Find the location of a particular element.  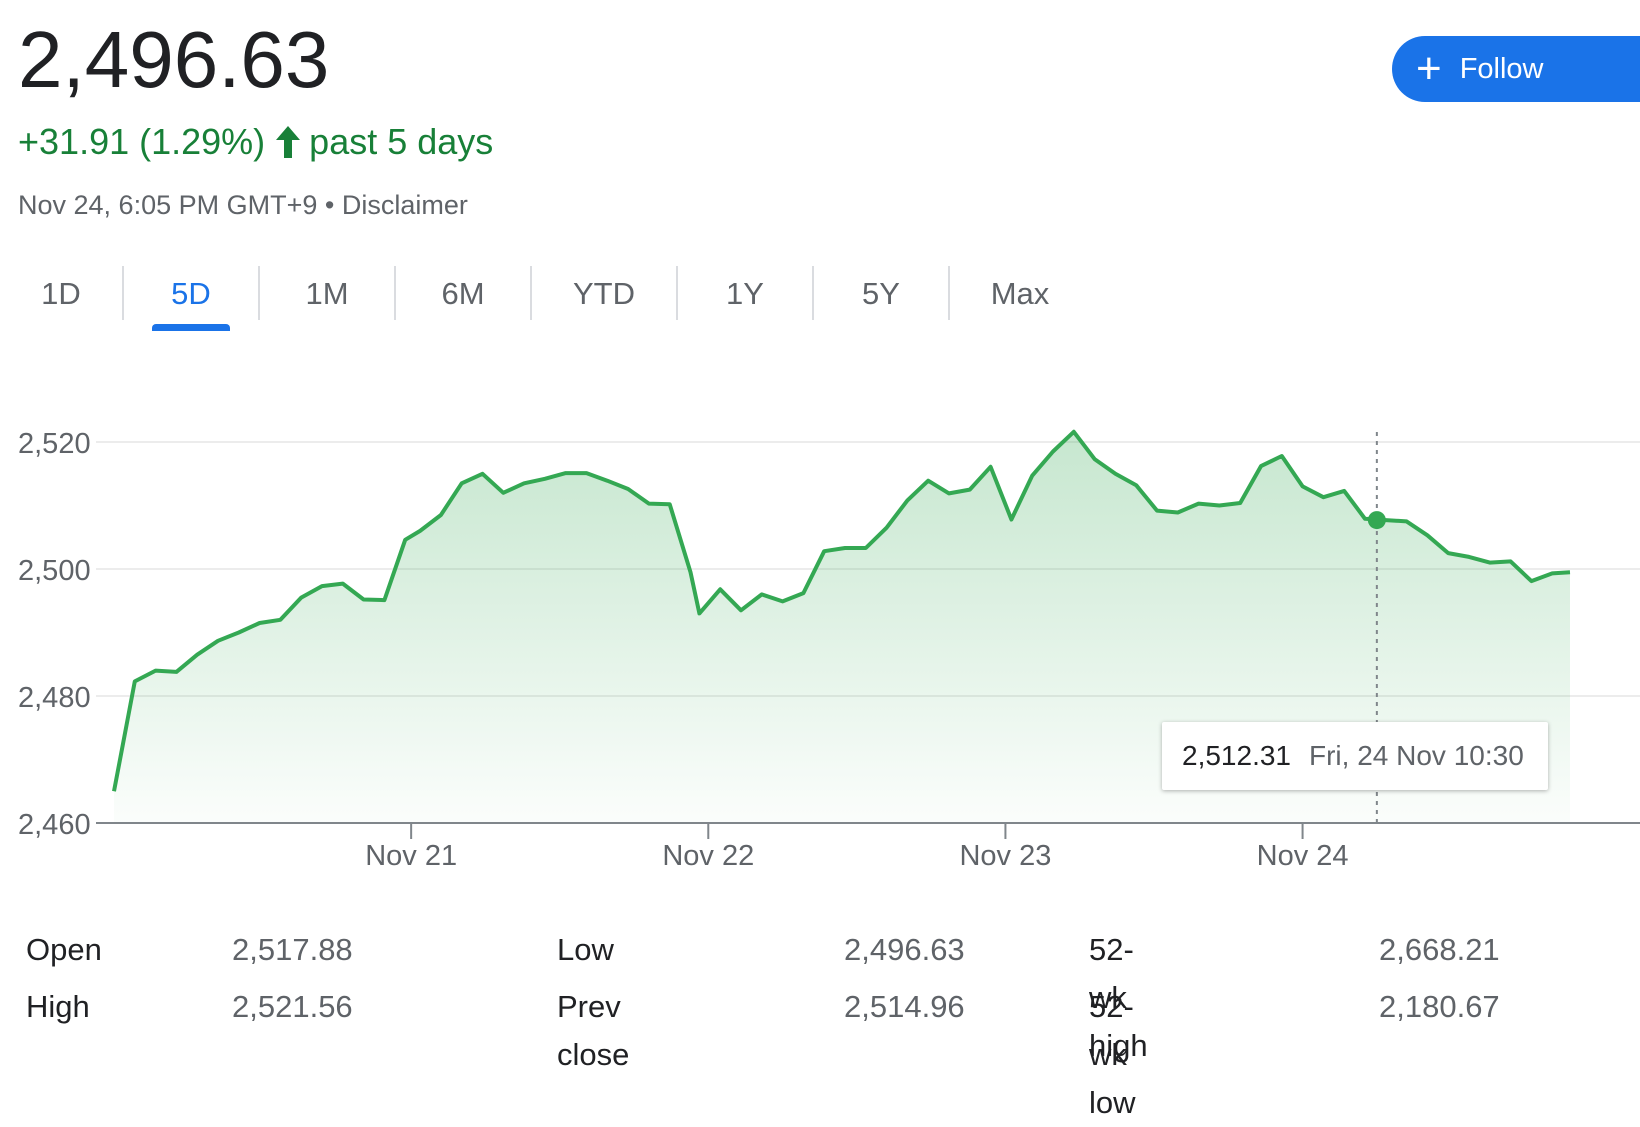

stat-value: 2,517.88 is located at coordinates (292, 949).